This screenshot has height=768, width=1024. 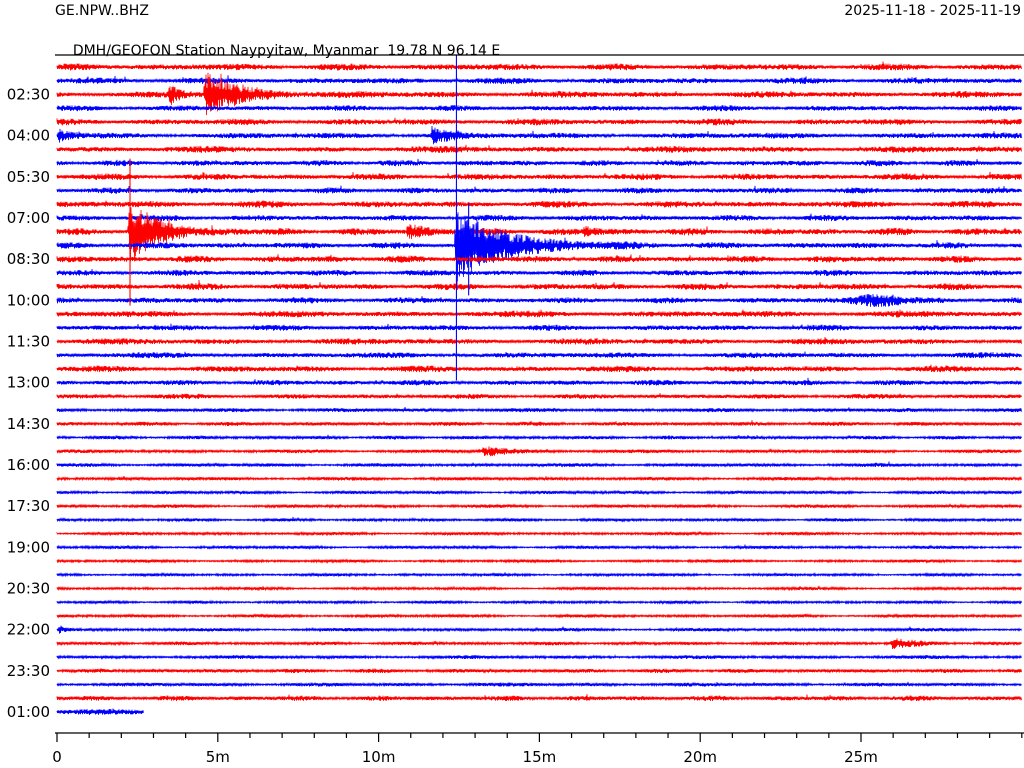 I want to click on y-axis-time-label: 10:00, so click(x=28, y=300).